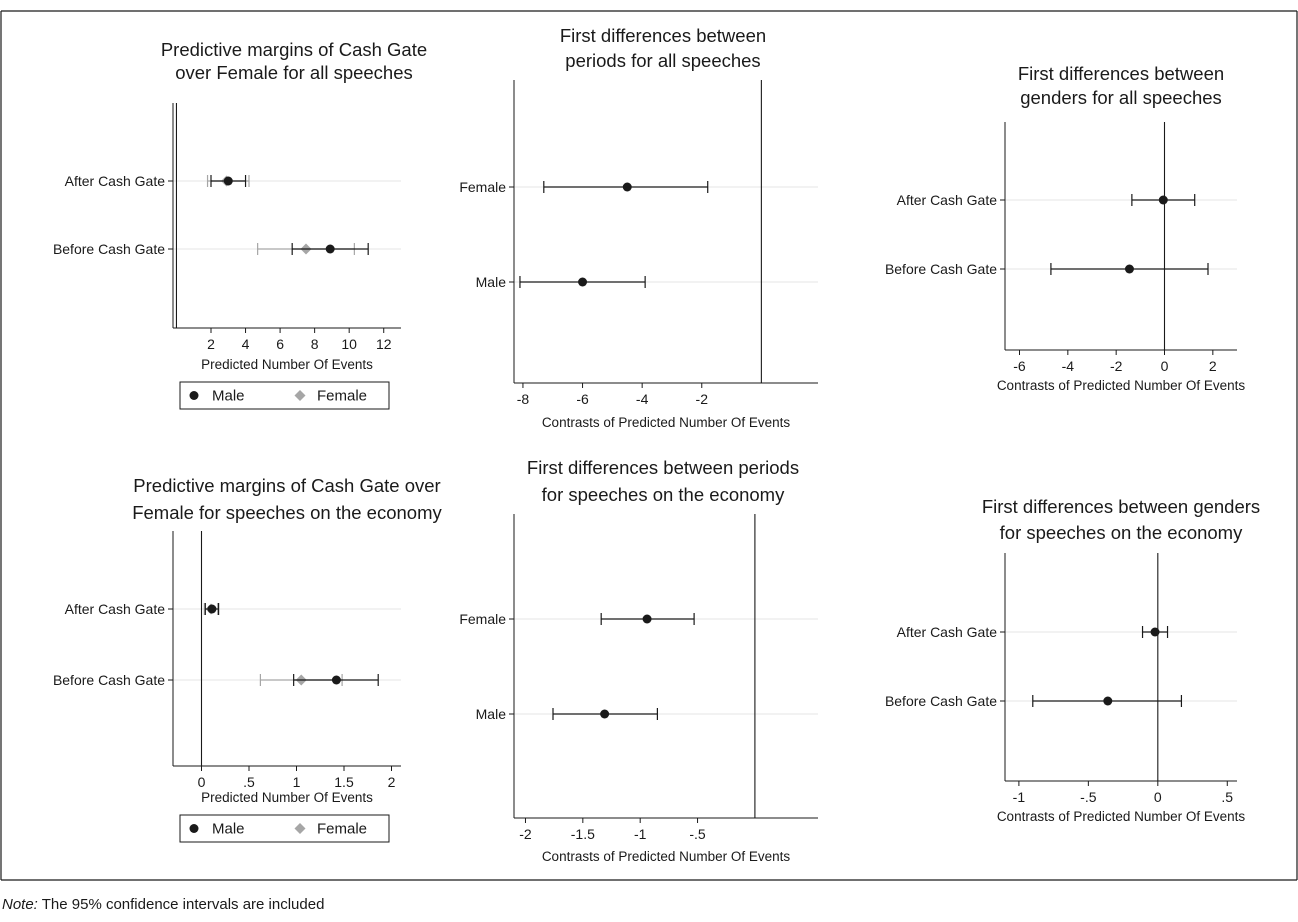  I want to click on legend-top: Male Female, so click(284, 395).